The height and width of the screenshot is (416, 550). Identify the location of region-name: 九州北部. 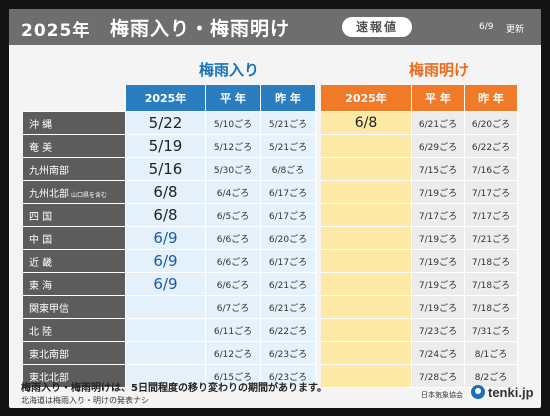
(49, 194).